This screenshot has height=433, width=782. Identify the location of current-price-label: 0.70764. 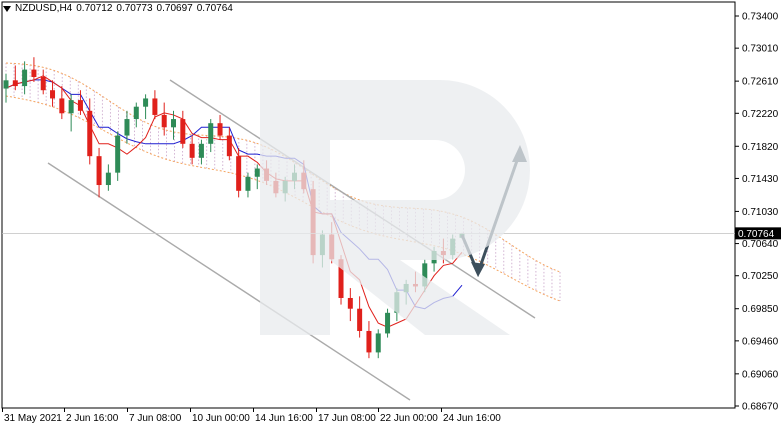
(756, 234).